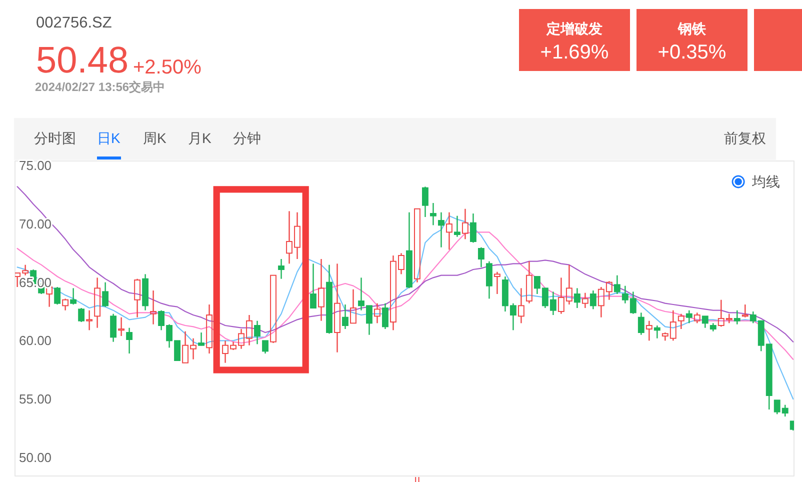 This screenshot has width=802, height=482. I want to click on y-tick-label: 60.00, so click(35, 340).